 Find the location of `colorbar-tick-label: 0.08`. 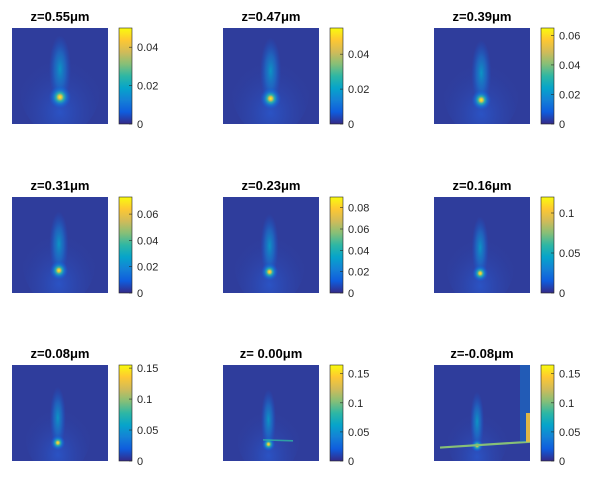

colorbar-tick-label: 0.08 is located at coordinates (358, 209).